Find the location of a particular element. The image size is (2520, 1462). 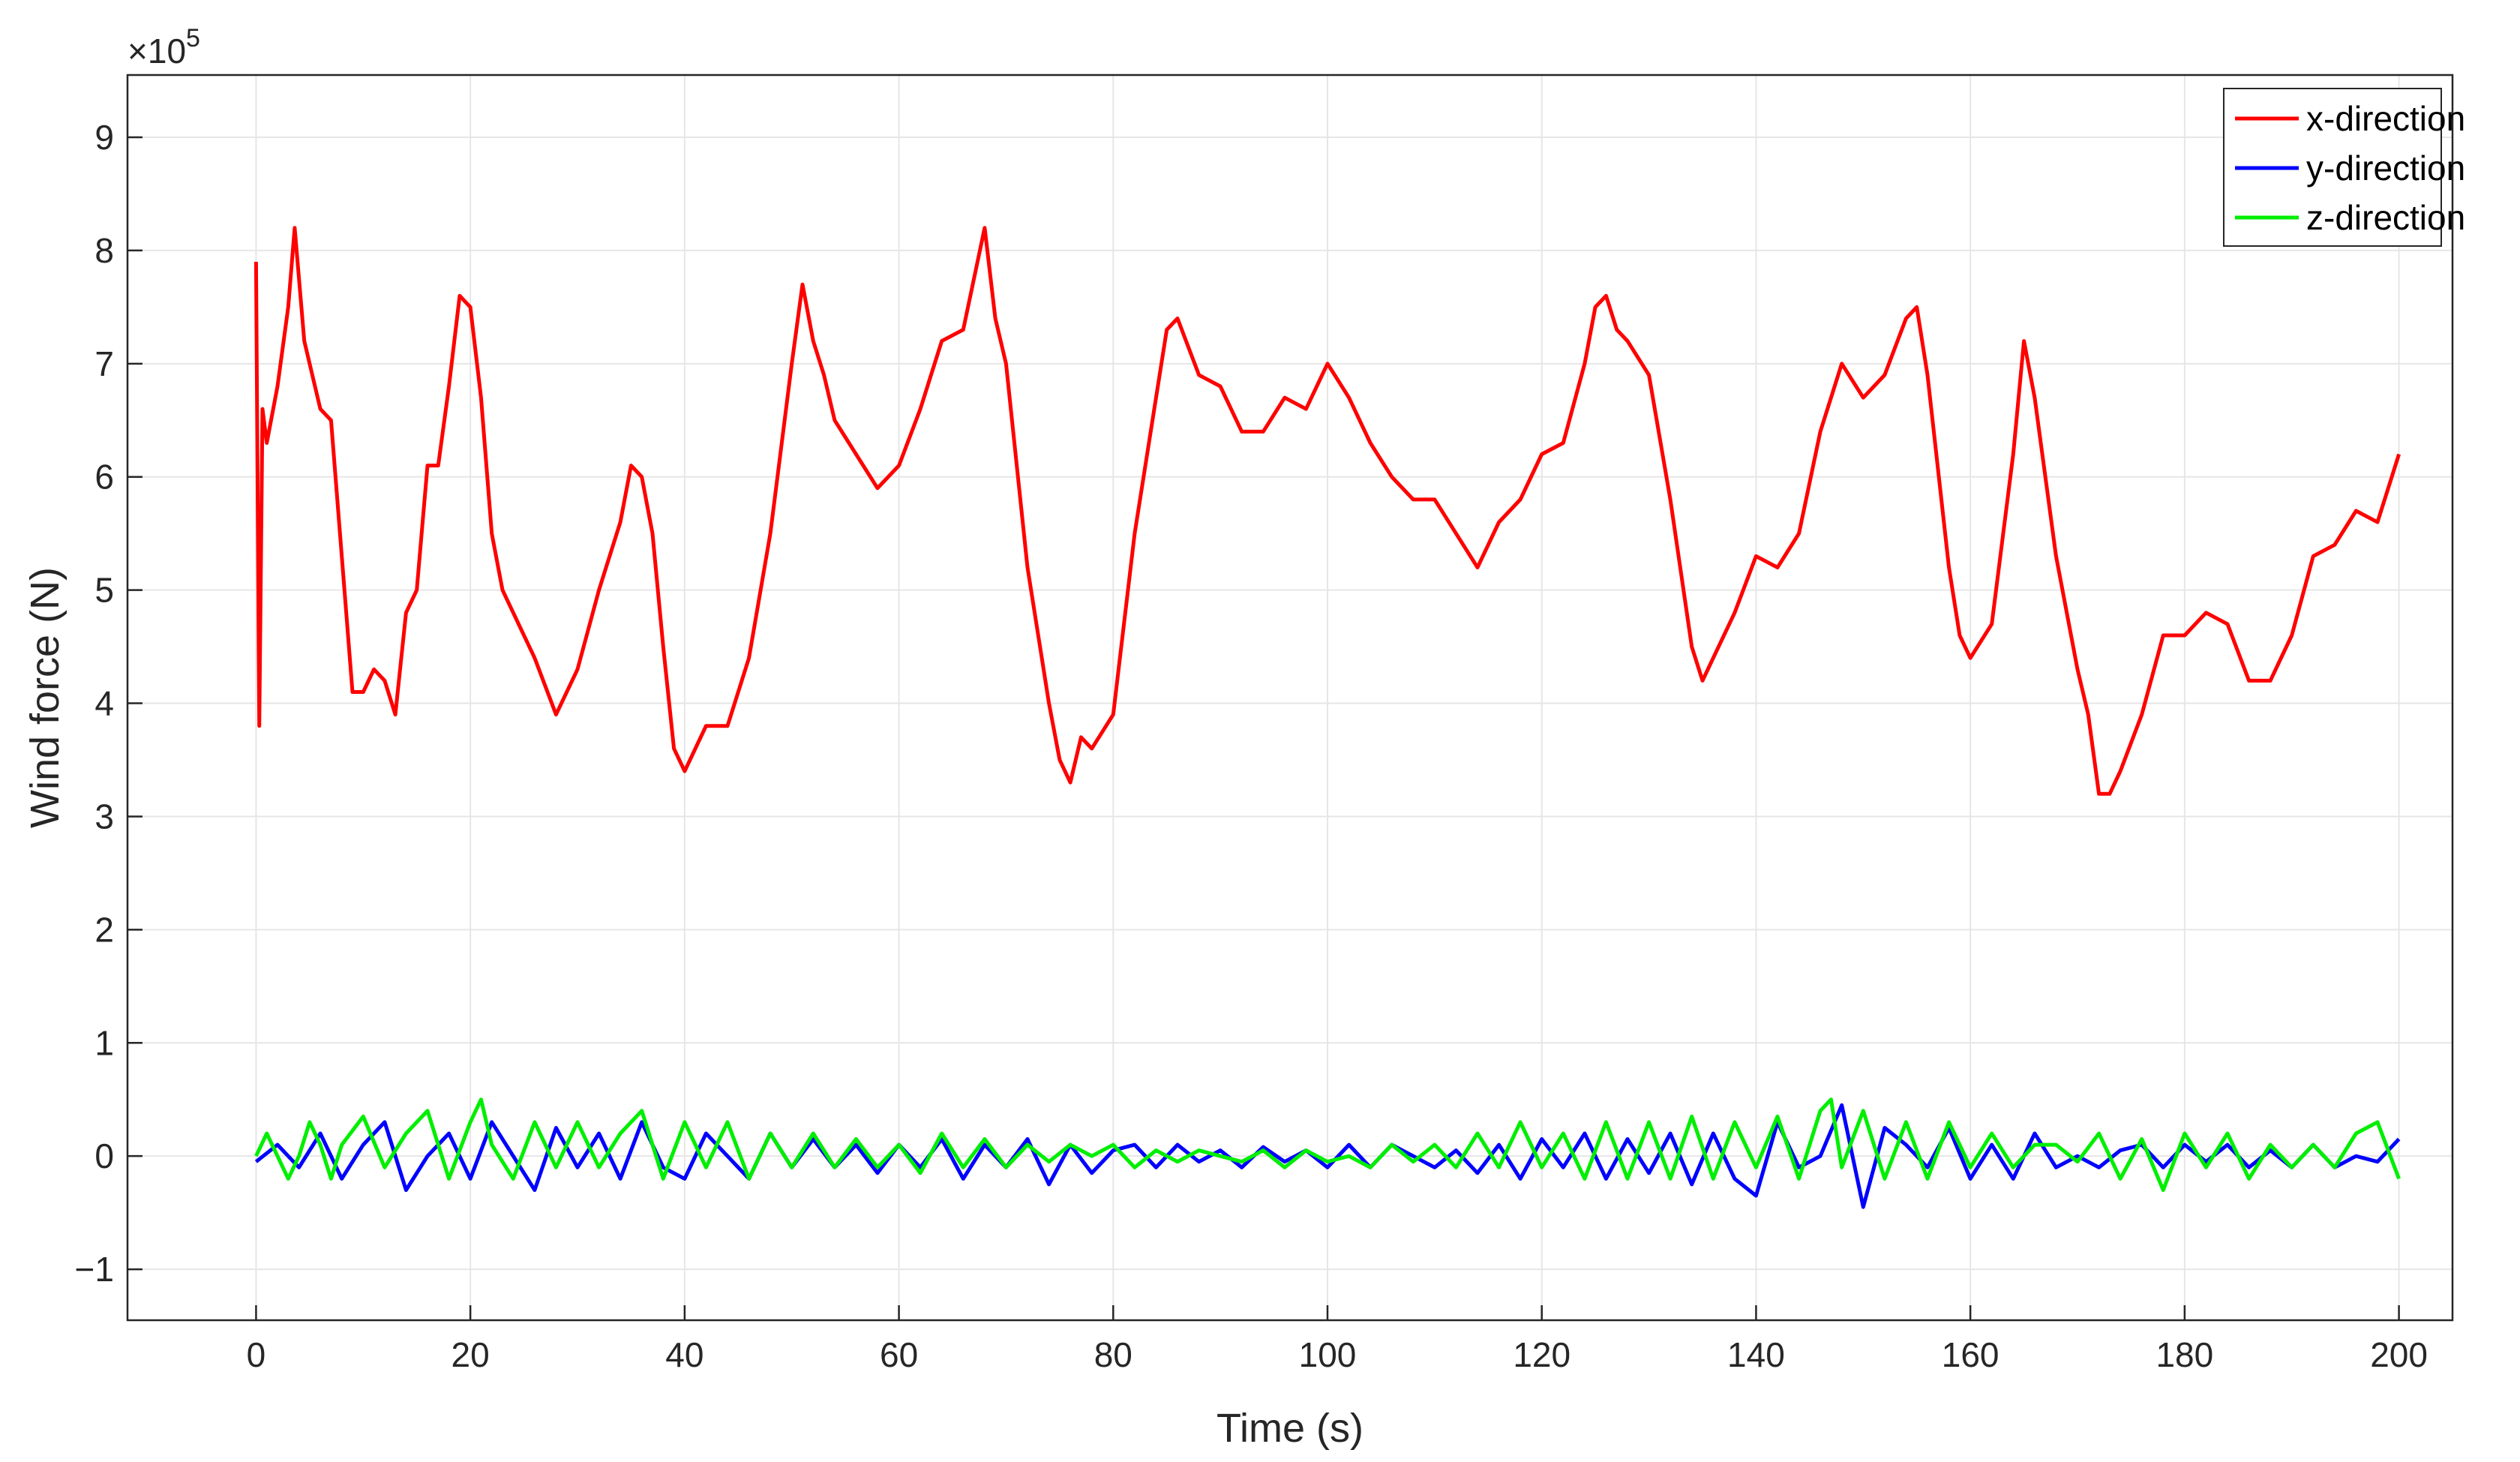

y-exponent-base: ×10 is located at coordinates (157, 51).